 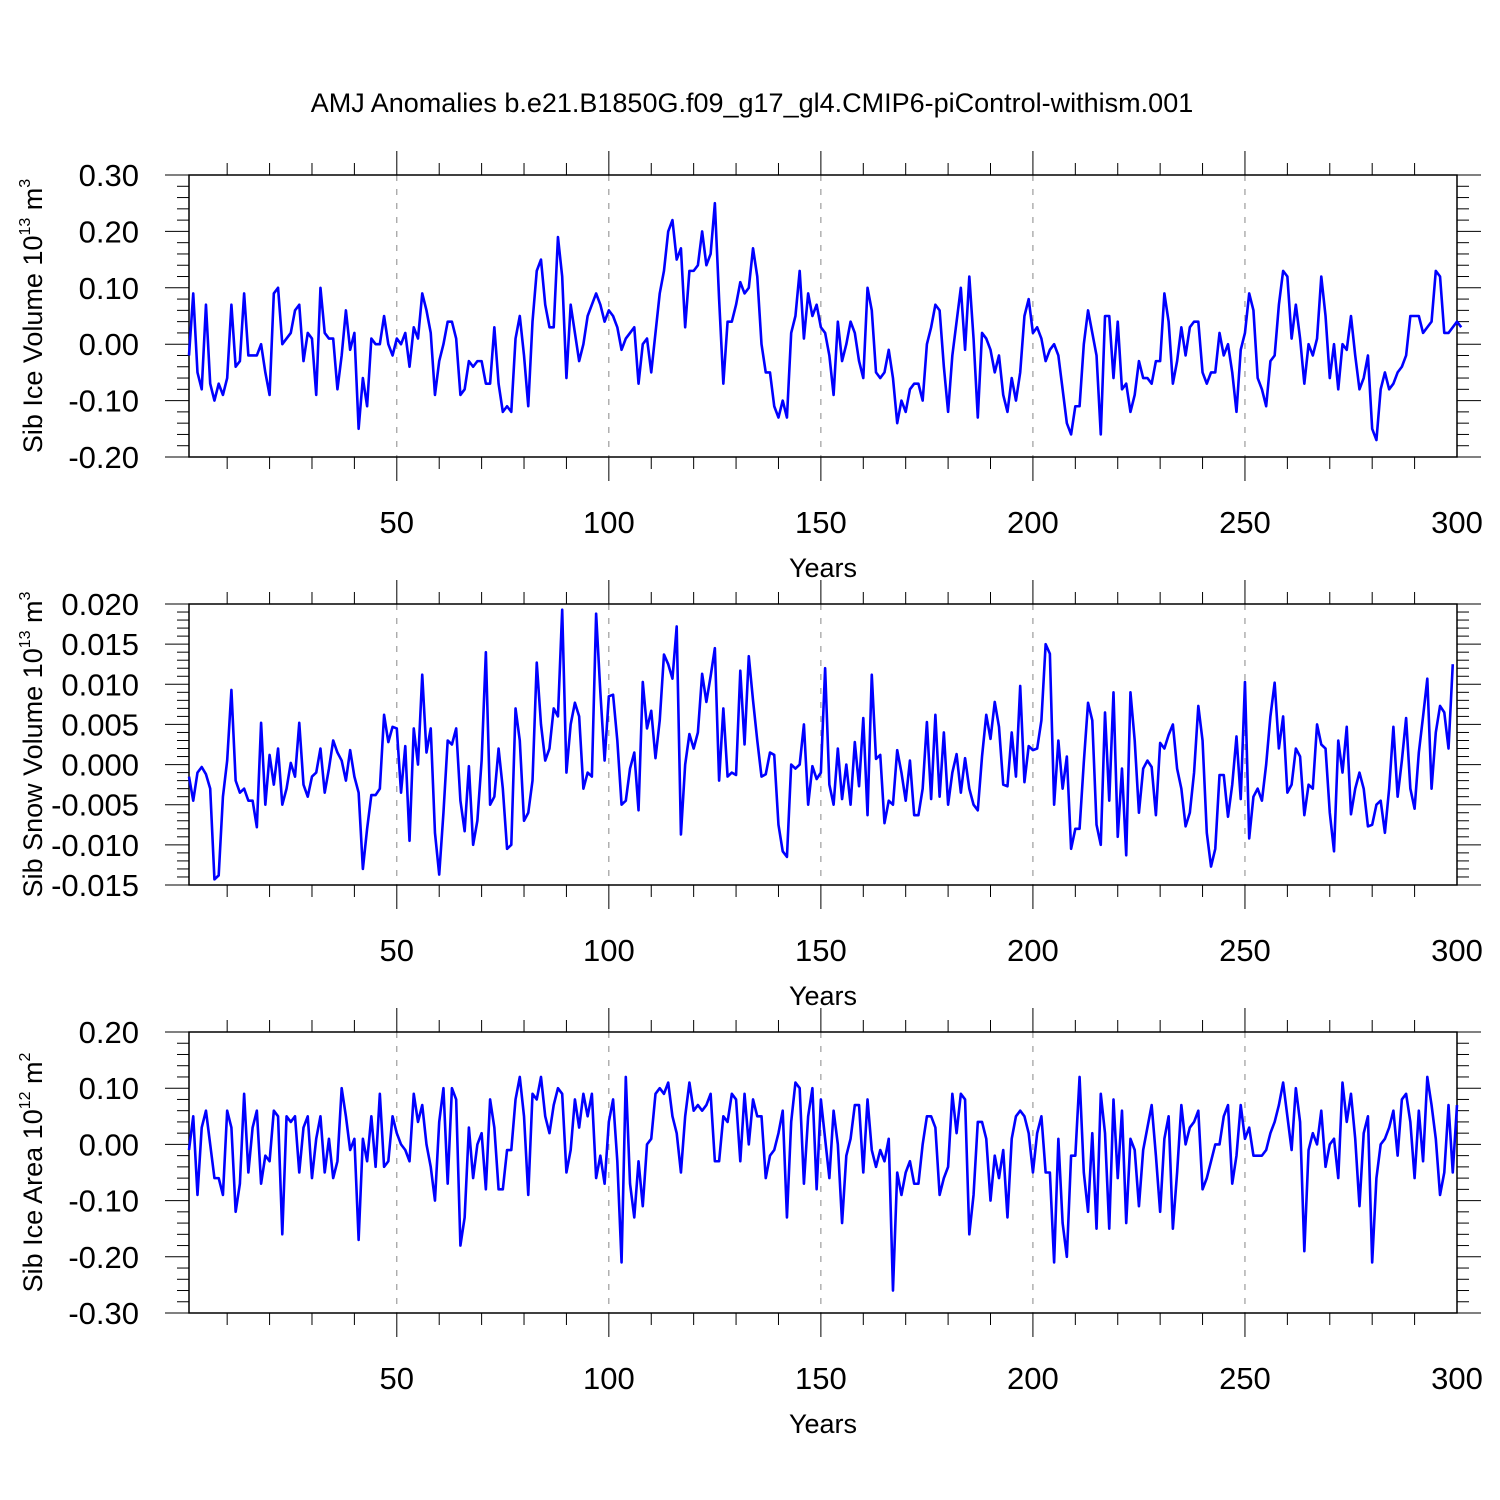 I want to click on series-line-ice-area, so click(x=823, y=1183).